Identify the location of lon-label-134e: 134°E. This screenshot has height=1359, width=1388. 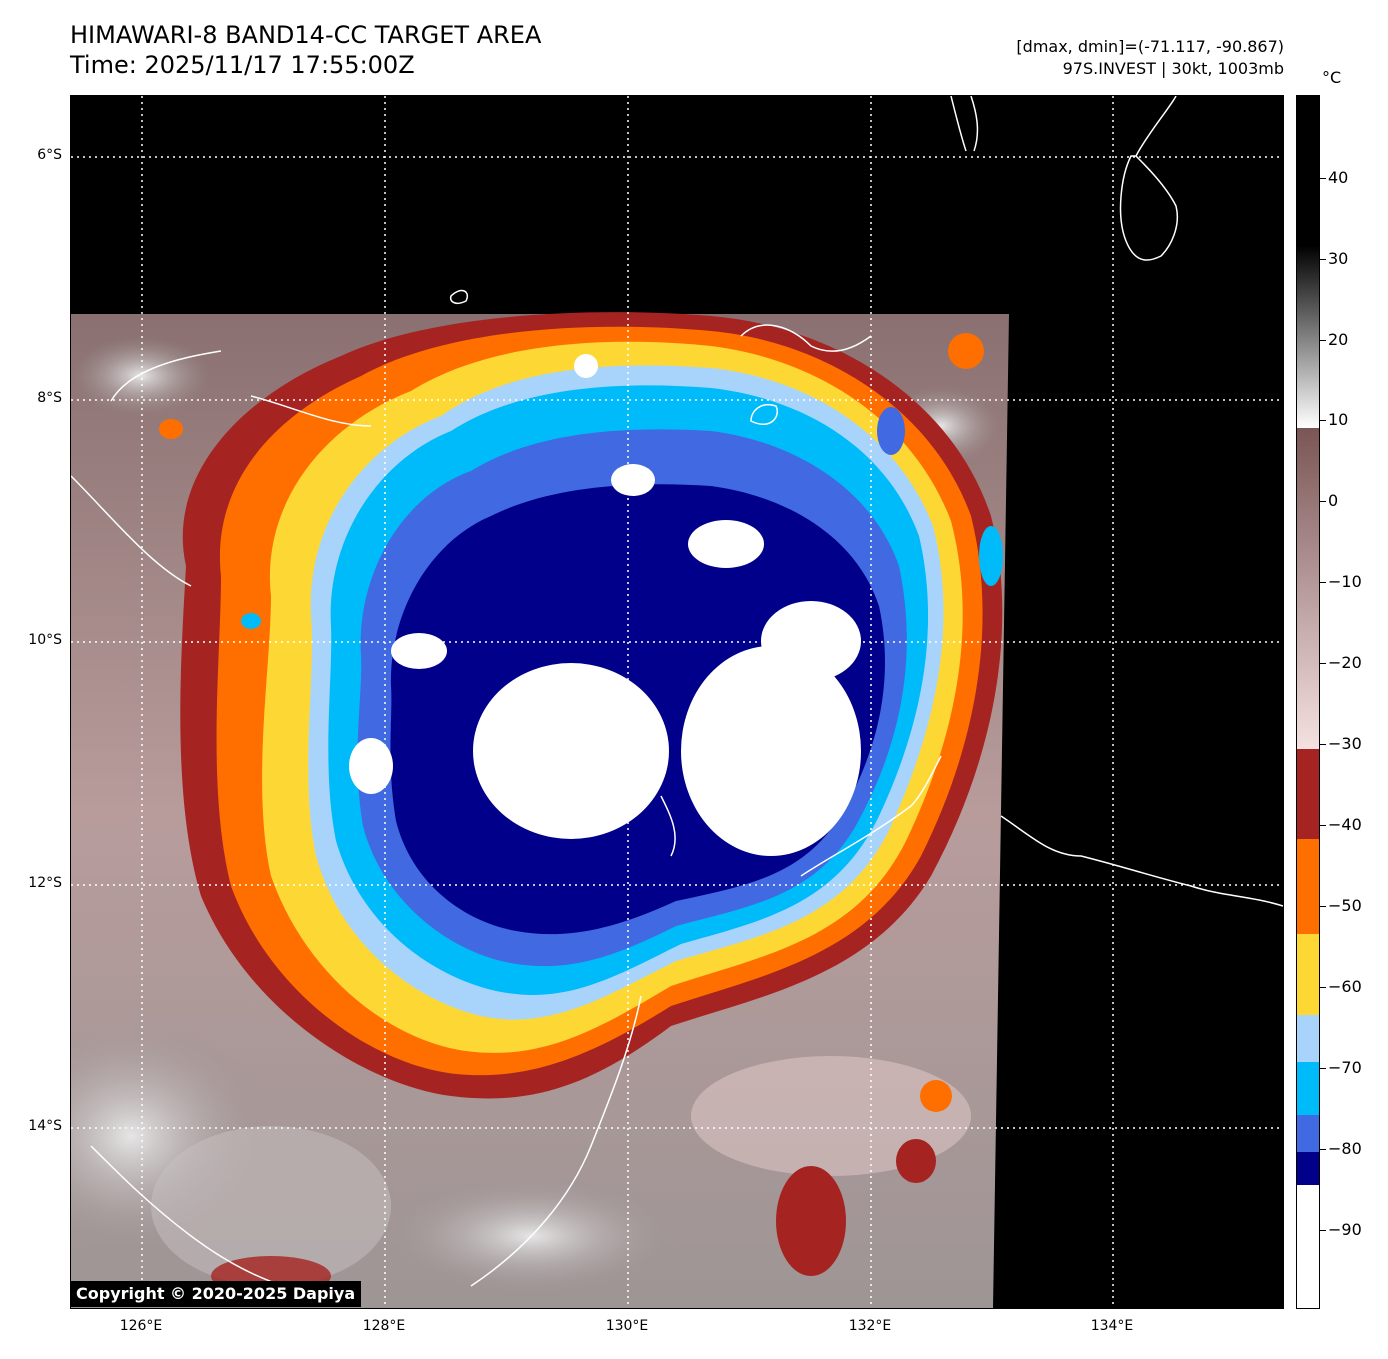
(1112, 1326).